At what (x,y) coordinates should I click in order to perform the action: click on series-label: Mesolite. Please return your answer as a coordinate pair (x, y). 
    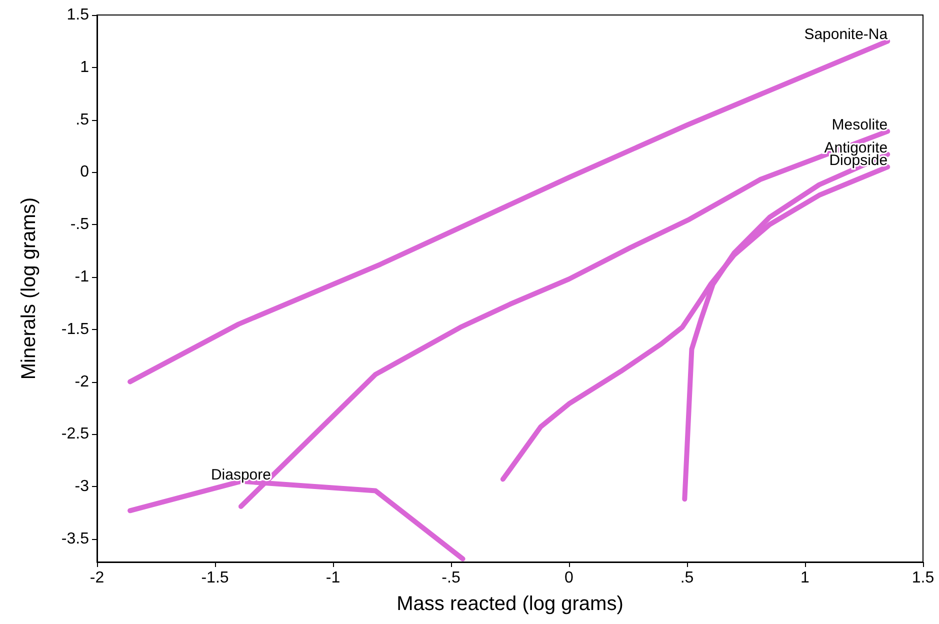
    Looking at the image, I should click on (860, 125).